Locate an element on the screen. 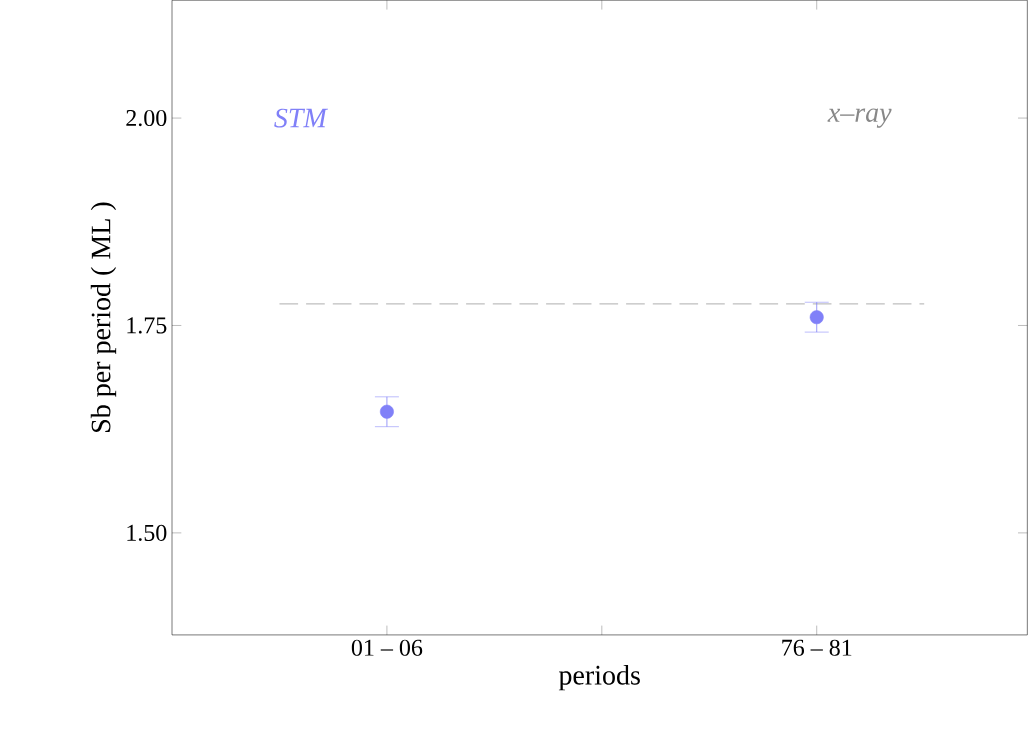  annotation: x–ray is located at coordinates (859, 118).